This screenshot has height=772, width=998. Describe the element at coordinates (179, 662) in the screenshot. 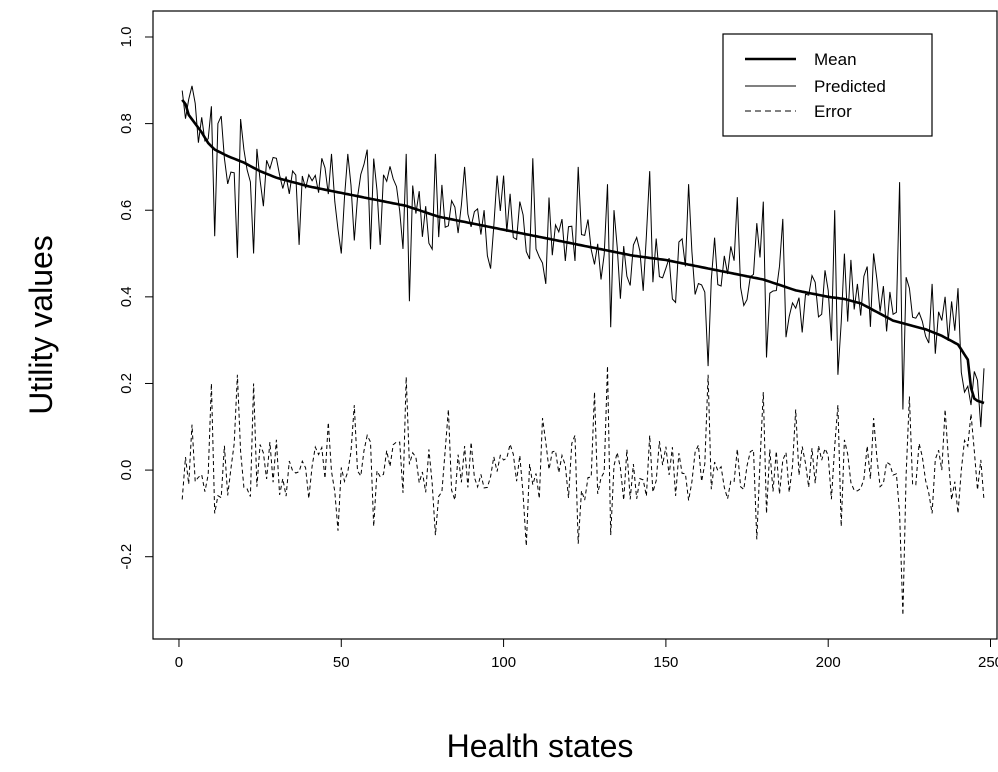

I see `x-tick-label: 0` at that location.